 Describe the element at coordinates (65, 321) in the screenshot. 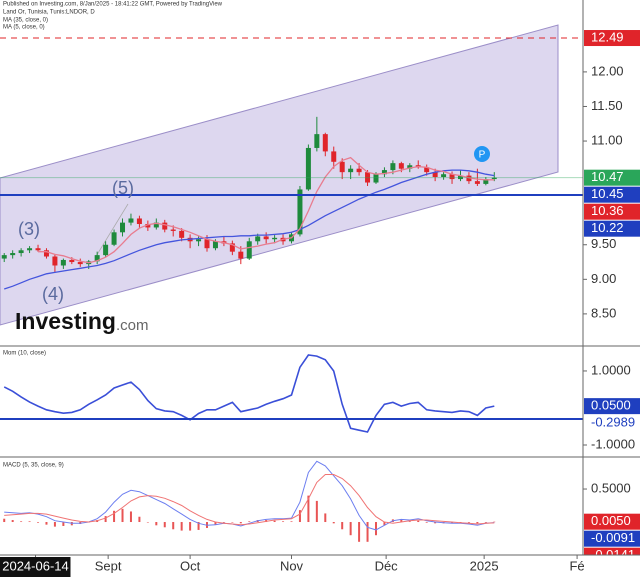

I see `watermark: Investing` at that location.